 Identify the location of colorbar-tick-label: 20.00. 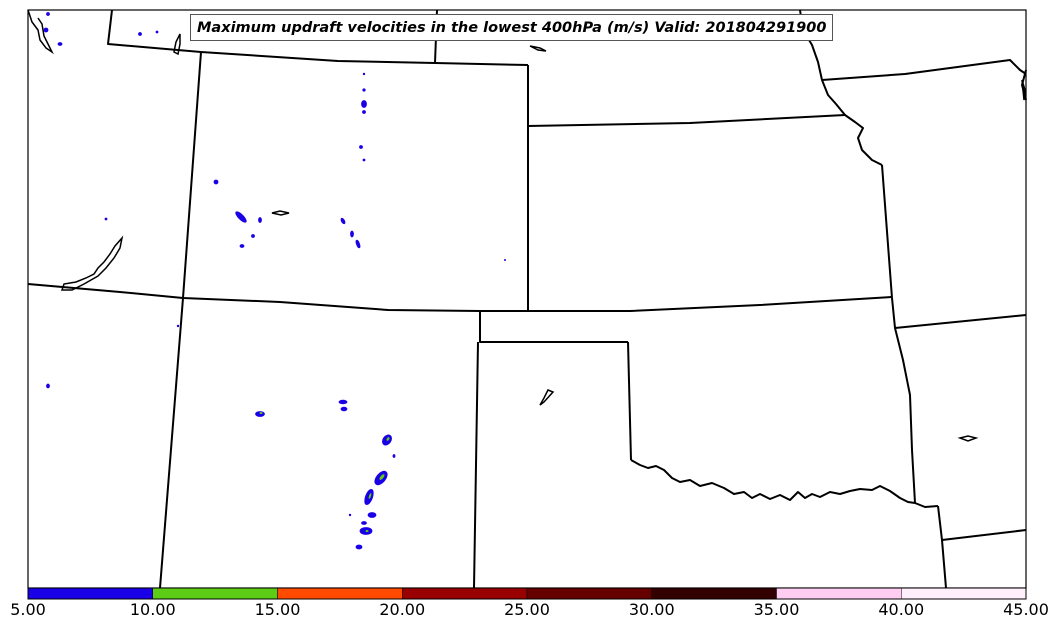
(402, 609).